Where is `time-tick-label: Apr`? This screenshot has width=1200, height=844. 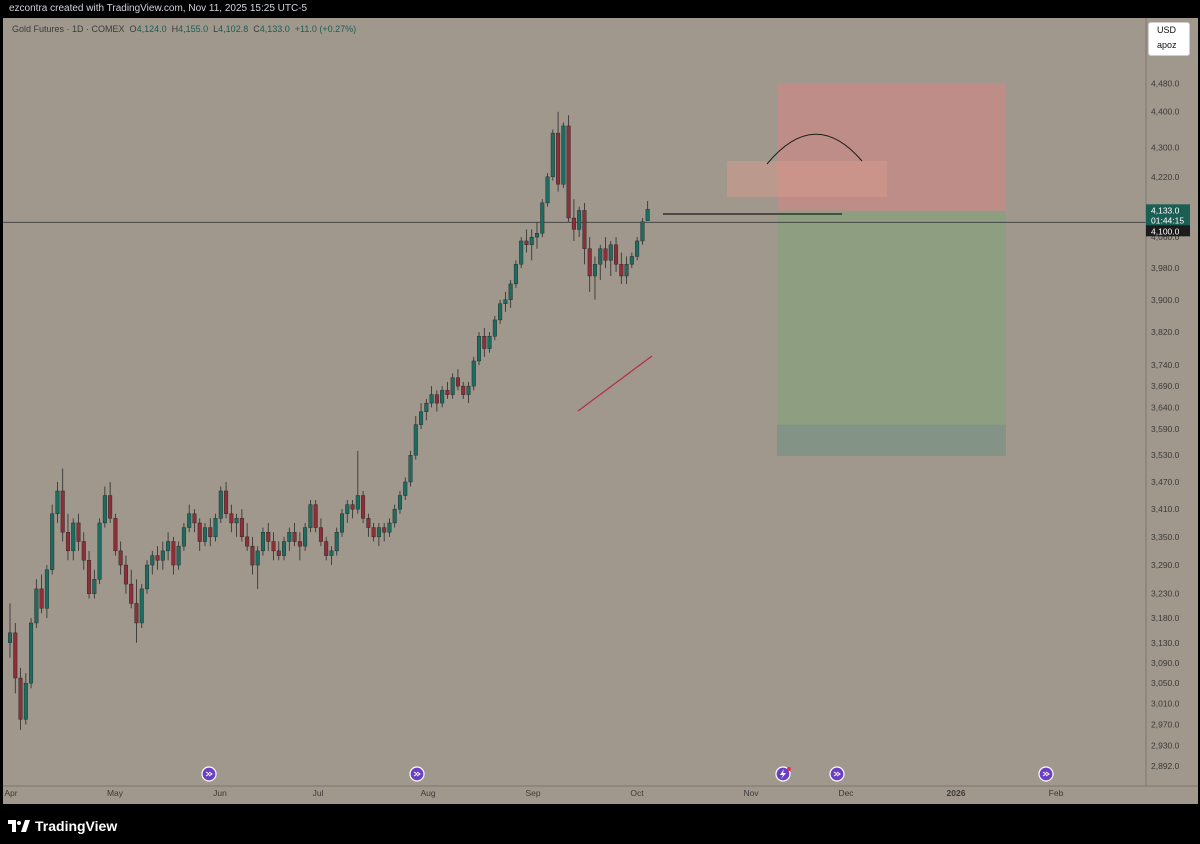 time-tick-label: Apr is located at coordinates (10, 793).